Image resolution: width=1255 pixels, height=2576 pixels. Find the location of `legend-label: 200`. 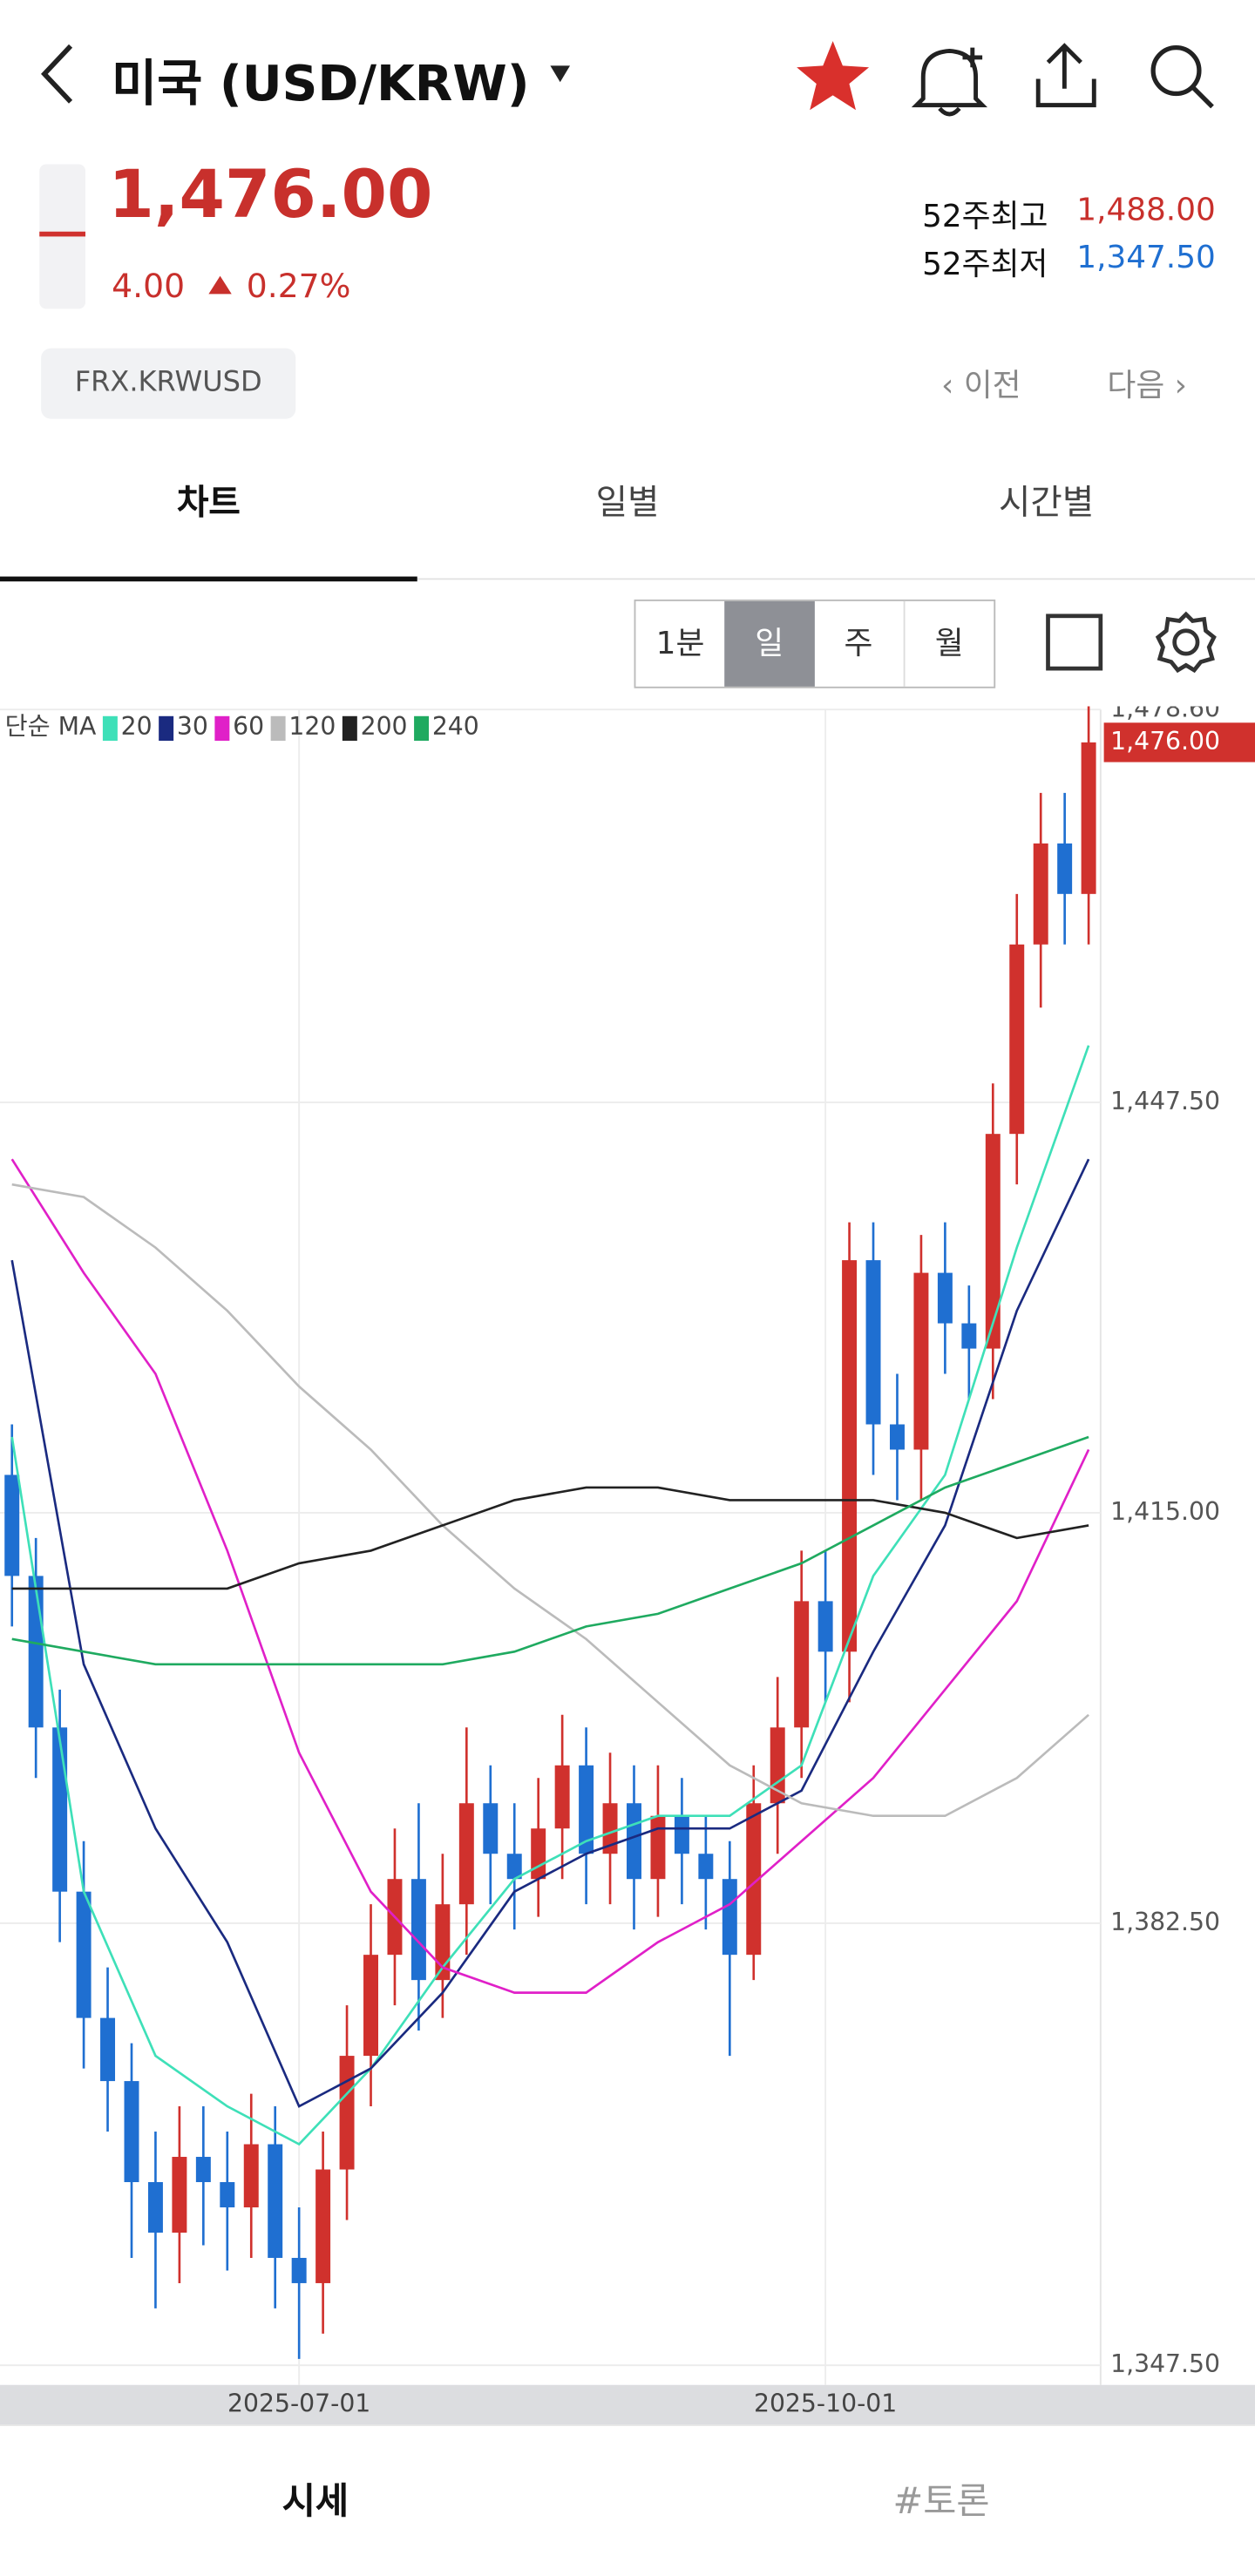

legend-label: 200 is located at coordinates (385, 727).